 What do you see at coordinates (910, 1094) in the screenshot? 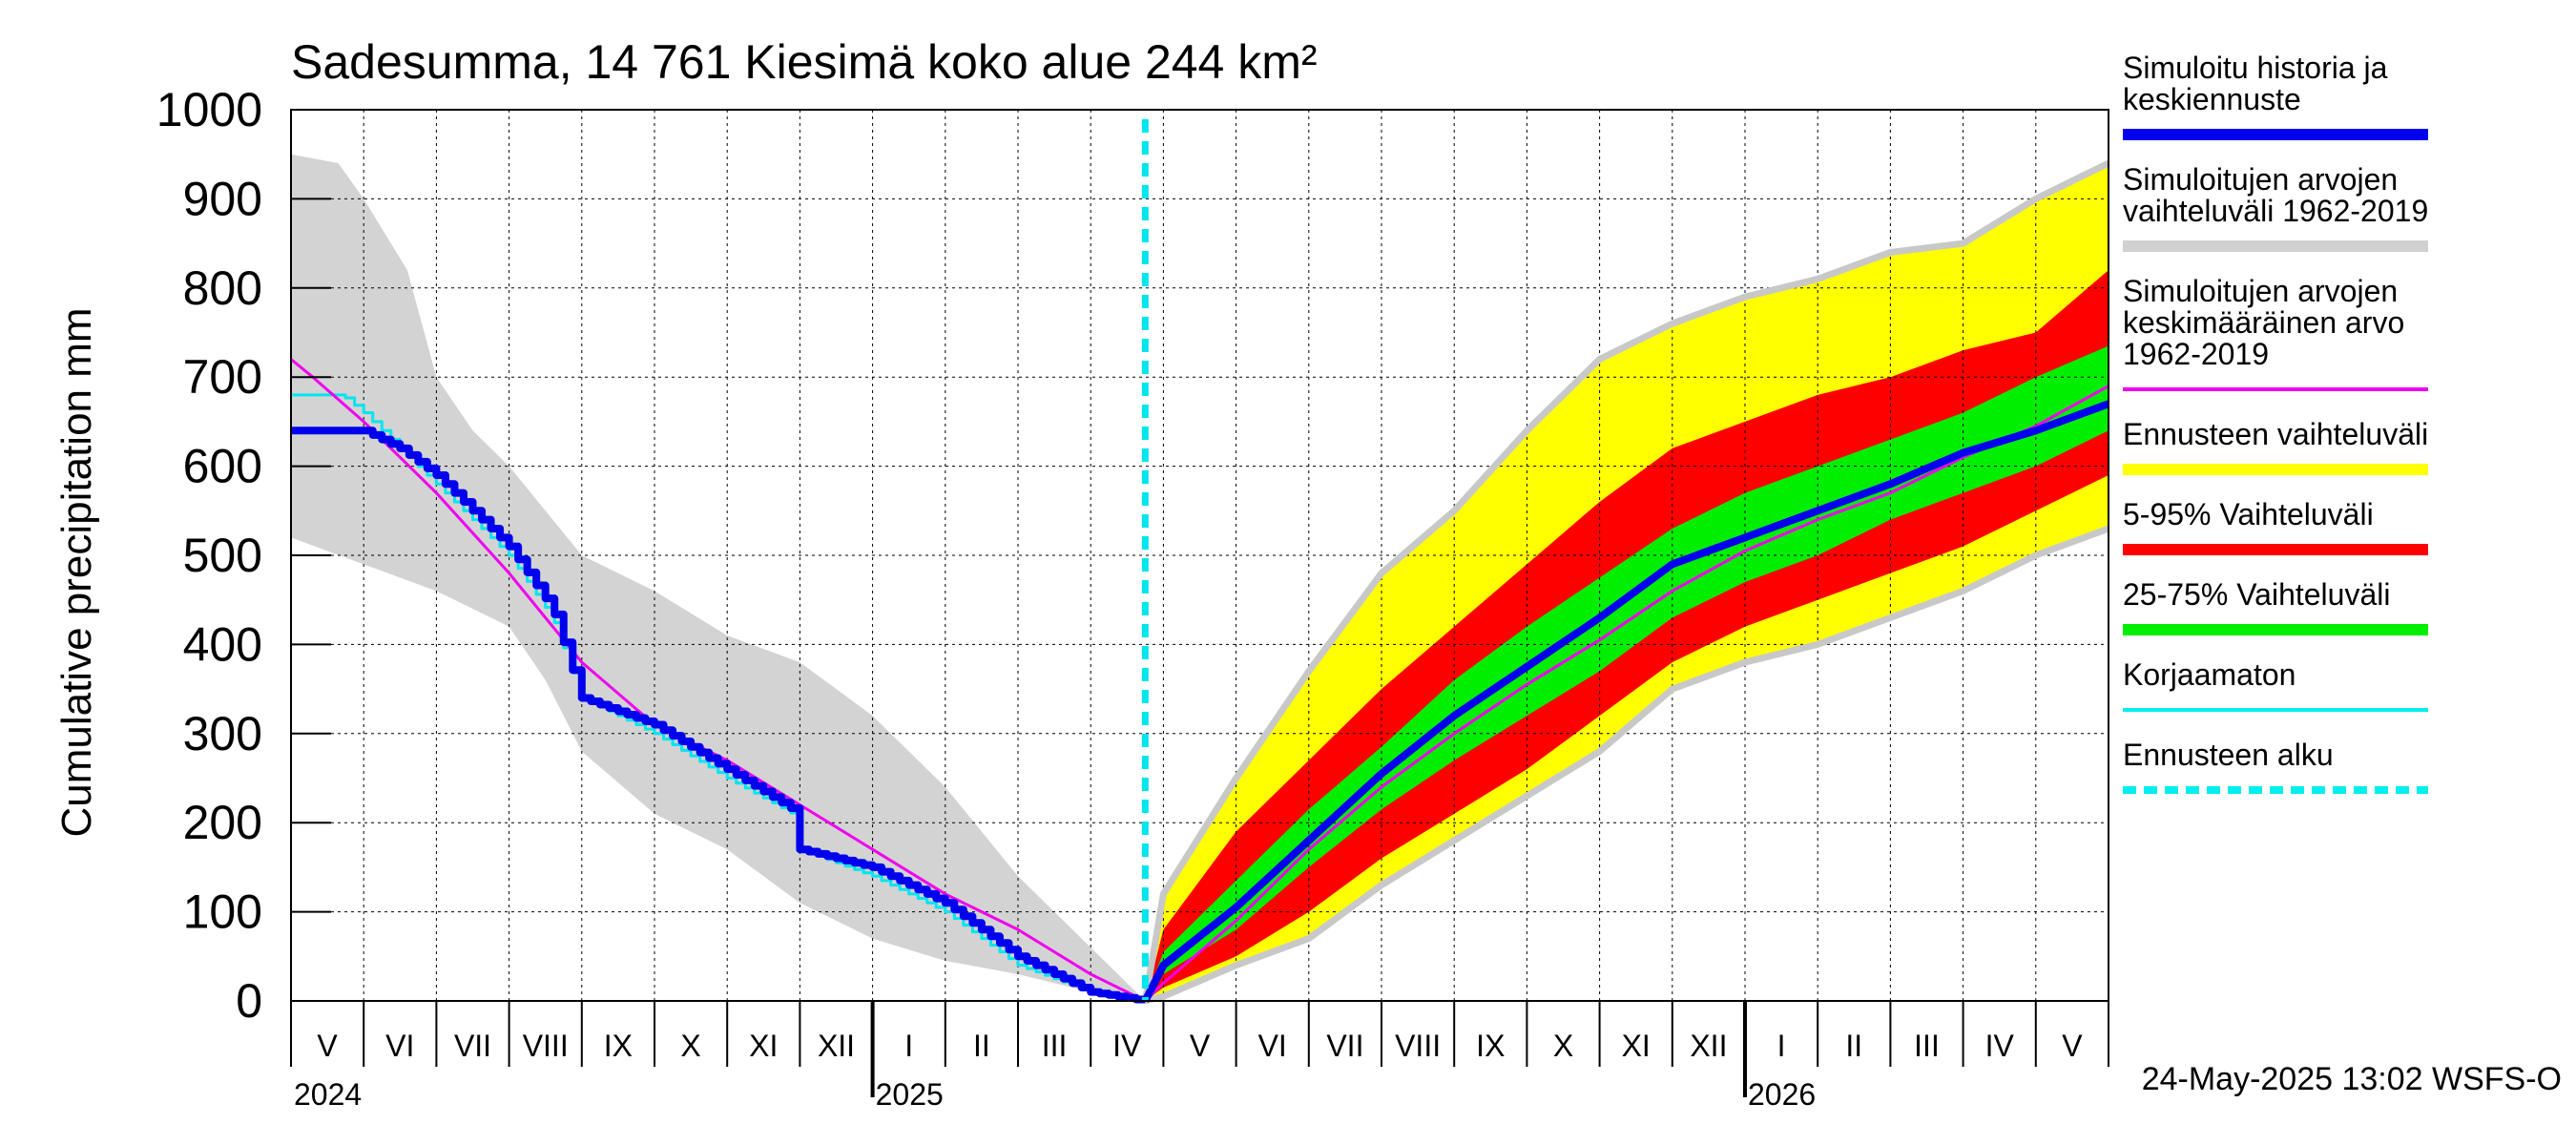
I see `year-label: 2025` at bounding box center [910, 1094].